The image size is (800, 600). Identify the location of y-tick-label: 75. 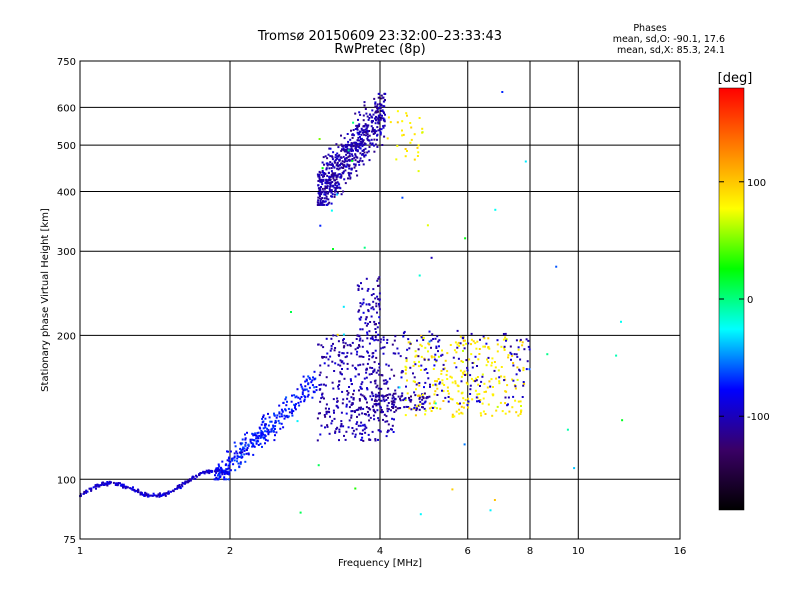
(69, 540).